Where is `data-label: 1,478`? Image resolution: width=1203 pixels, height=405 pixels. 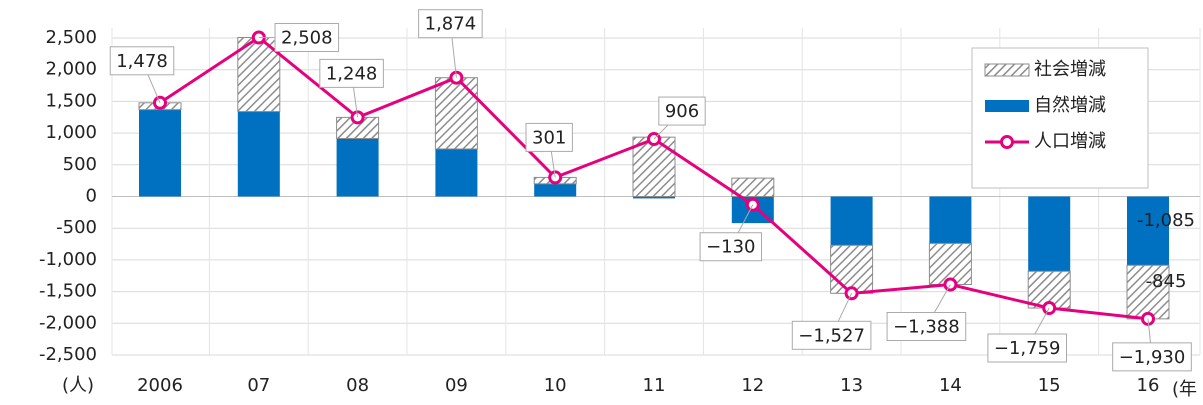
data-label: 1,478 is located at coordinates (142, 74).